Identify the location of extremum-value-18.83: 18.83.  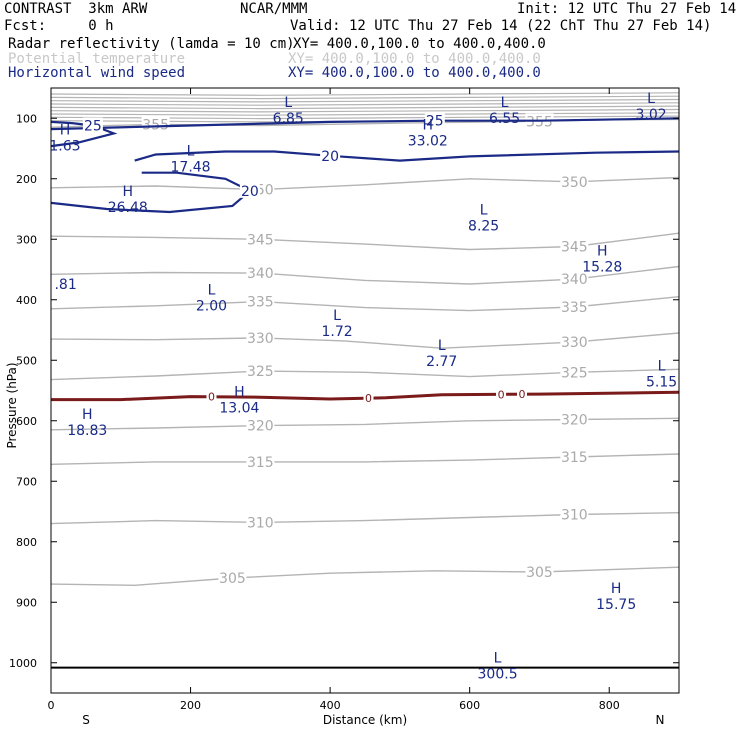
(87, 431).